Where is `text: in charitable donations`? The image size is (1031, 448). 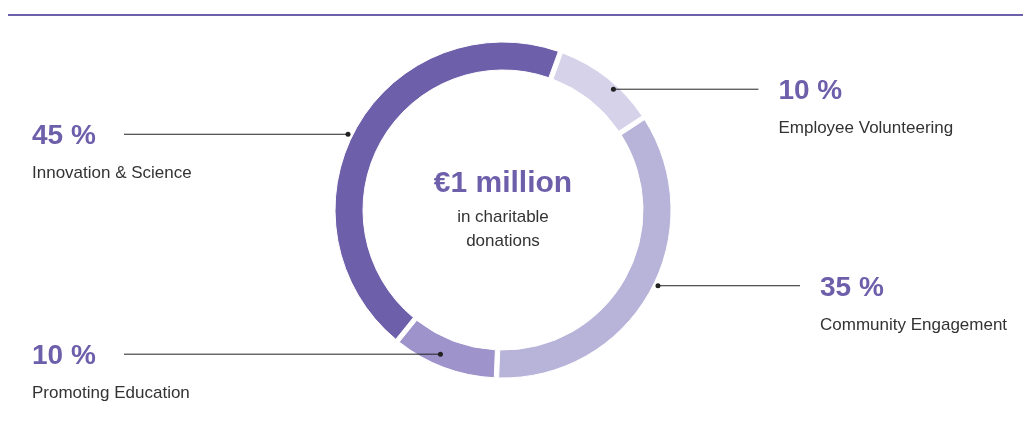
text: in charitable donations is located at coordinates (503, 228).